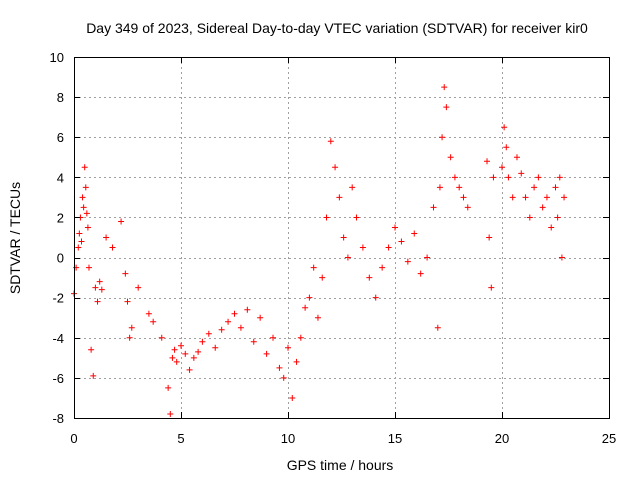  What do you see at coordinates (502, 438) in the screenshot?
I see `x-tick-label: 20` at bounding box center [502, 438].